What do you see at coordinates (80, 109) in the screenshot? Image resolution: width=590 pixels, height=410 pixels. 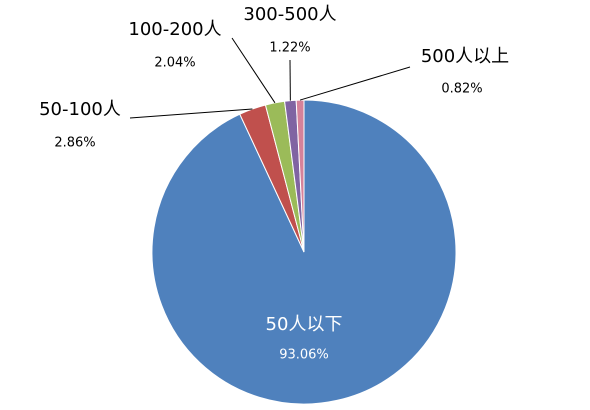 I see `slice-label: 50-100人` at bounding box center [80, 109].